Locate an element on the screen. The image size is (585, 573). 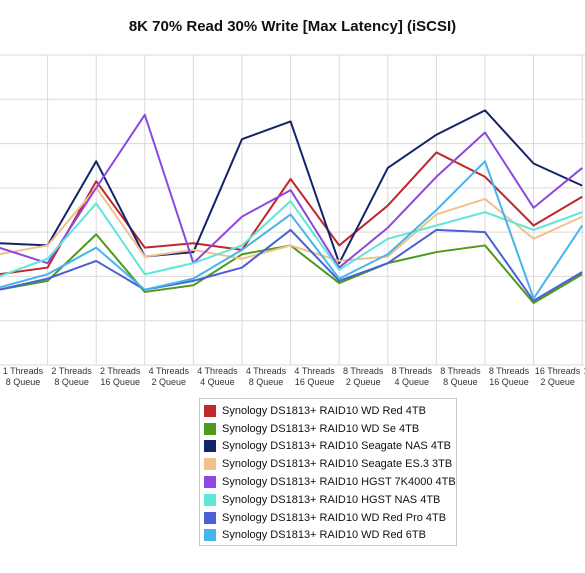
legend-label: Synology DS1813+ RAID10 WD Se 4TB is located at coordinates (321, 428).